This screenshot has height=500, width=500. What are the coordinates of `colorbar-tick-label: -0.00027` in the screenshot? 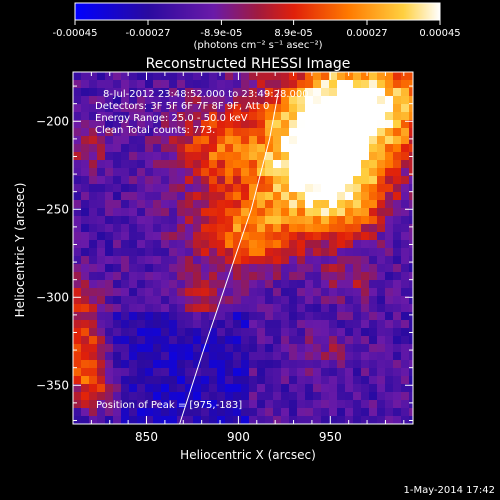 It's located at (148, 33).